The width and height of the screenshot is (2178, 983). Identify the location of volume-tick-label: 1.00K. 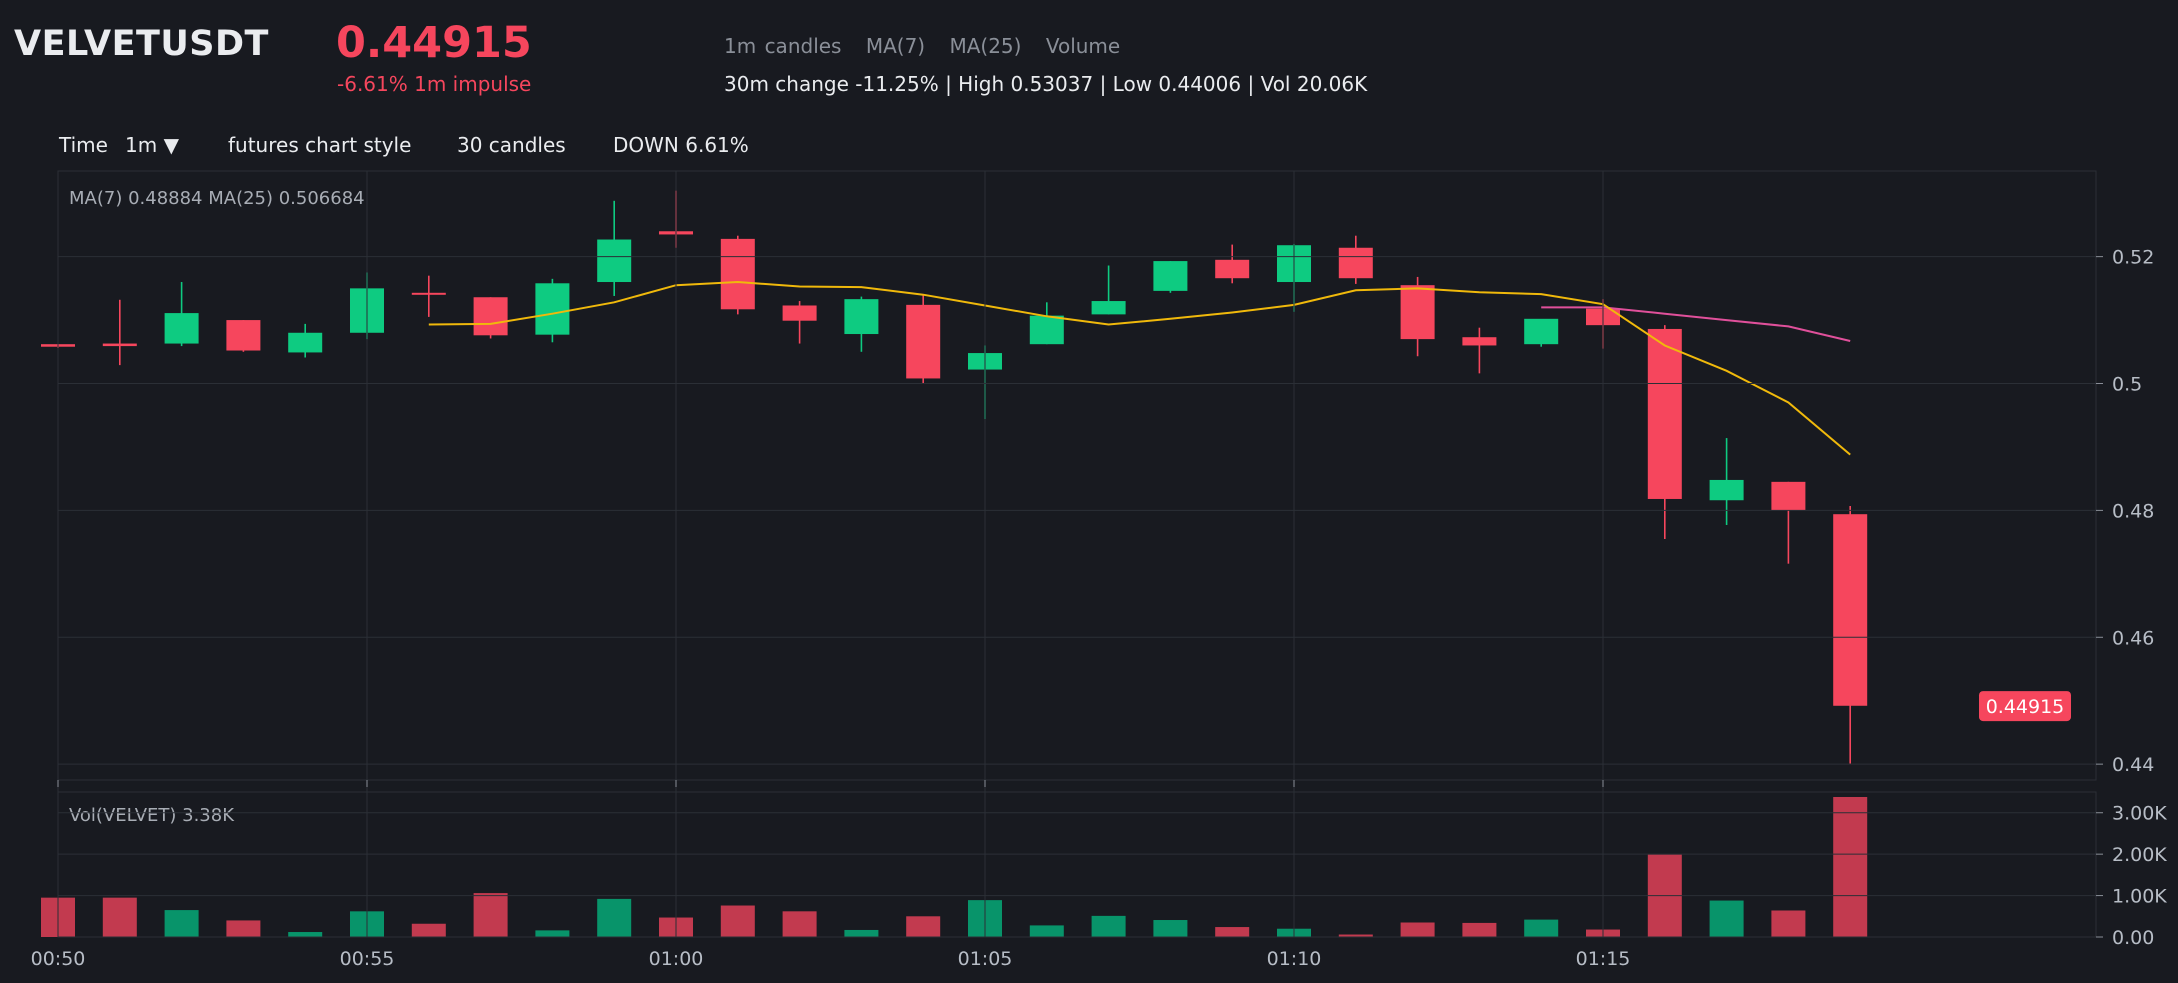
(2139, 897).